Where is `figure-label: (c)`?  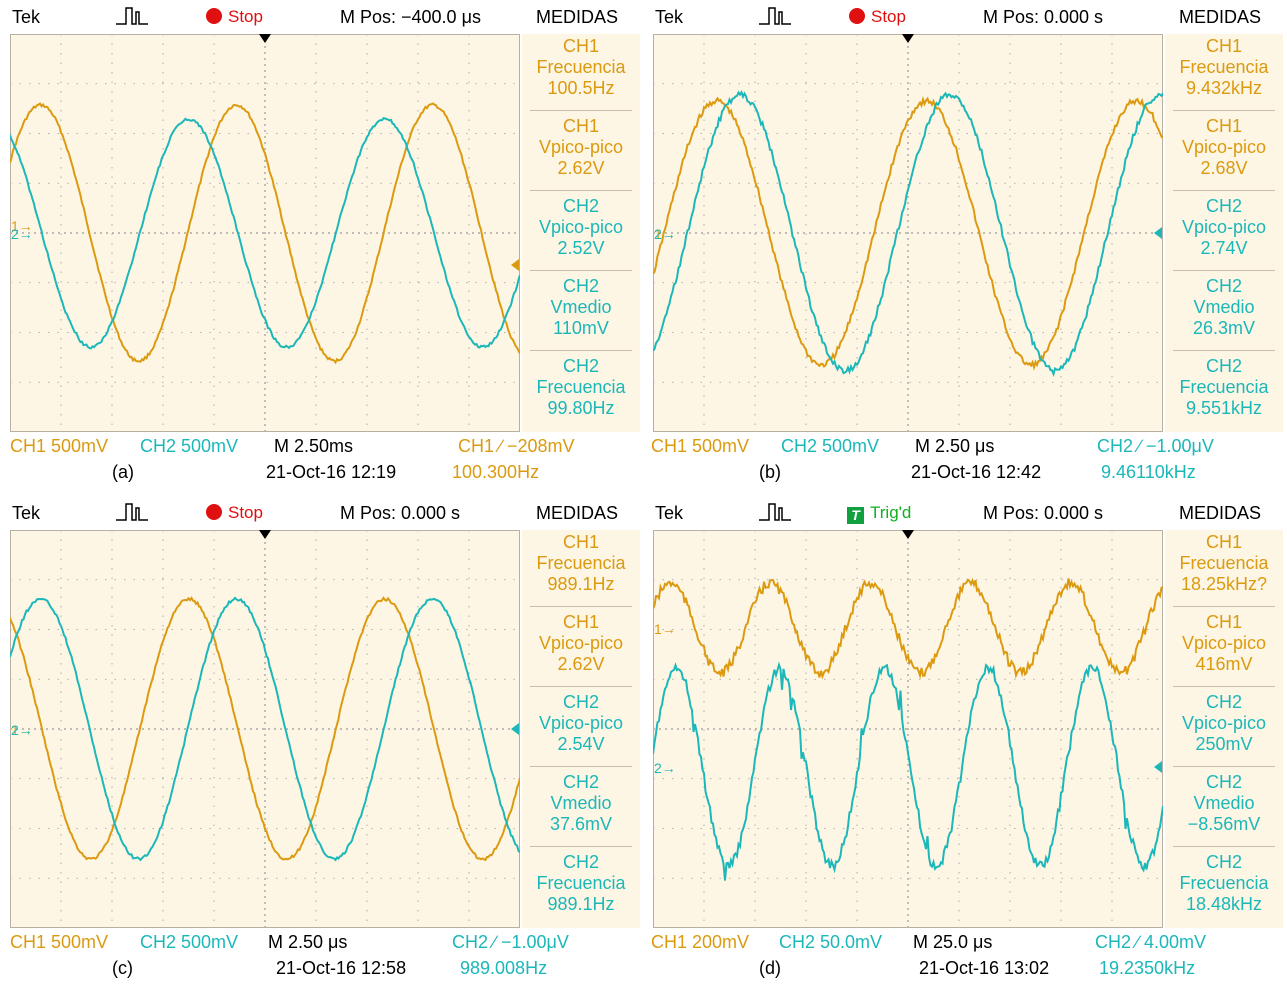 figure-label: (c) is located at coordinates (122, 968).